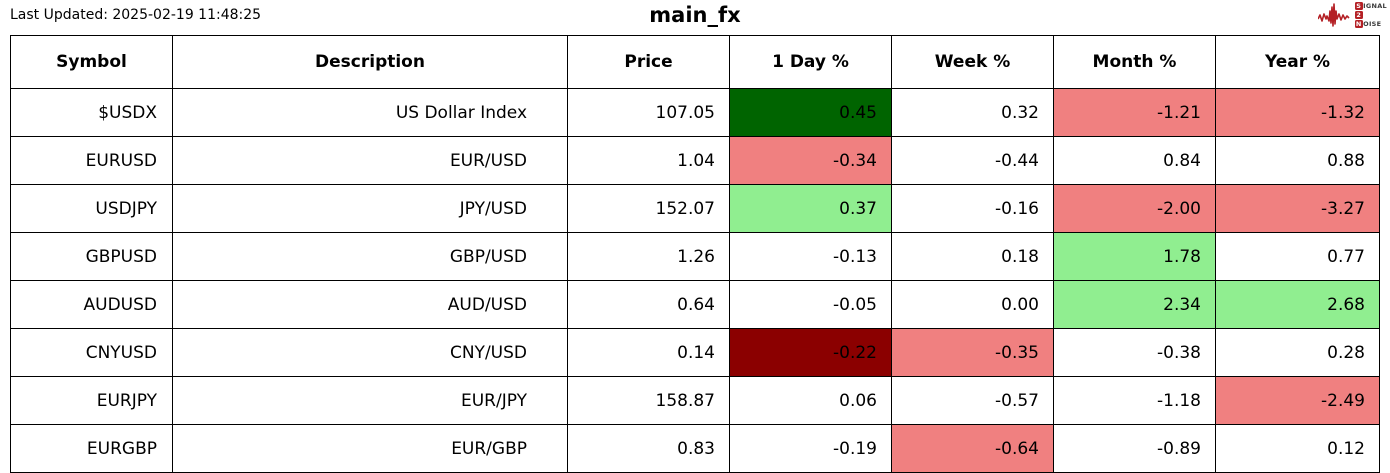 This screenshot has height=473, width=1390. Describe the element at coordinates (648, 208) in the screenshot. I see `cell-price: 152.07` at that location.